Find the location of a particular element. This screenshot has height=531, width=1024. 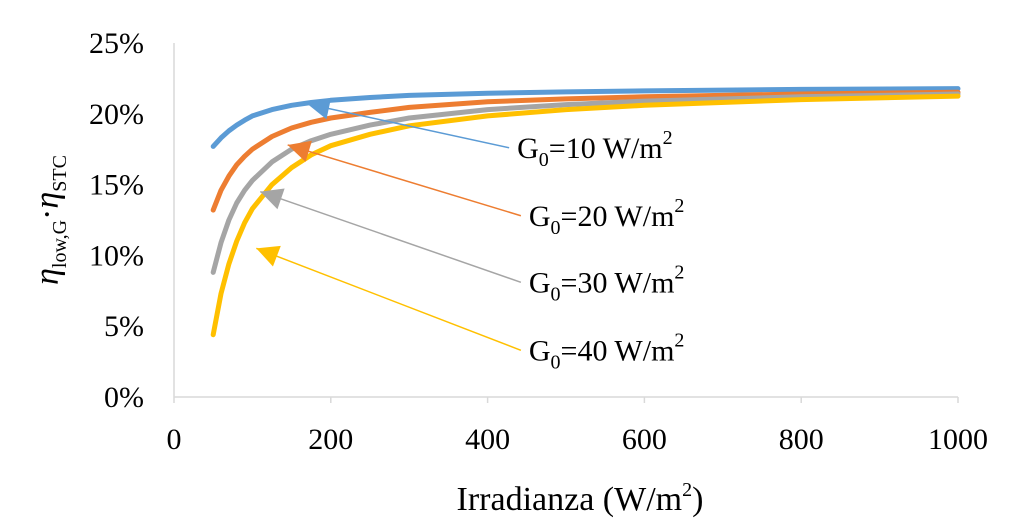

x-tick-label: 600 is located at coordinates (644, 439).